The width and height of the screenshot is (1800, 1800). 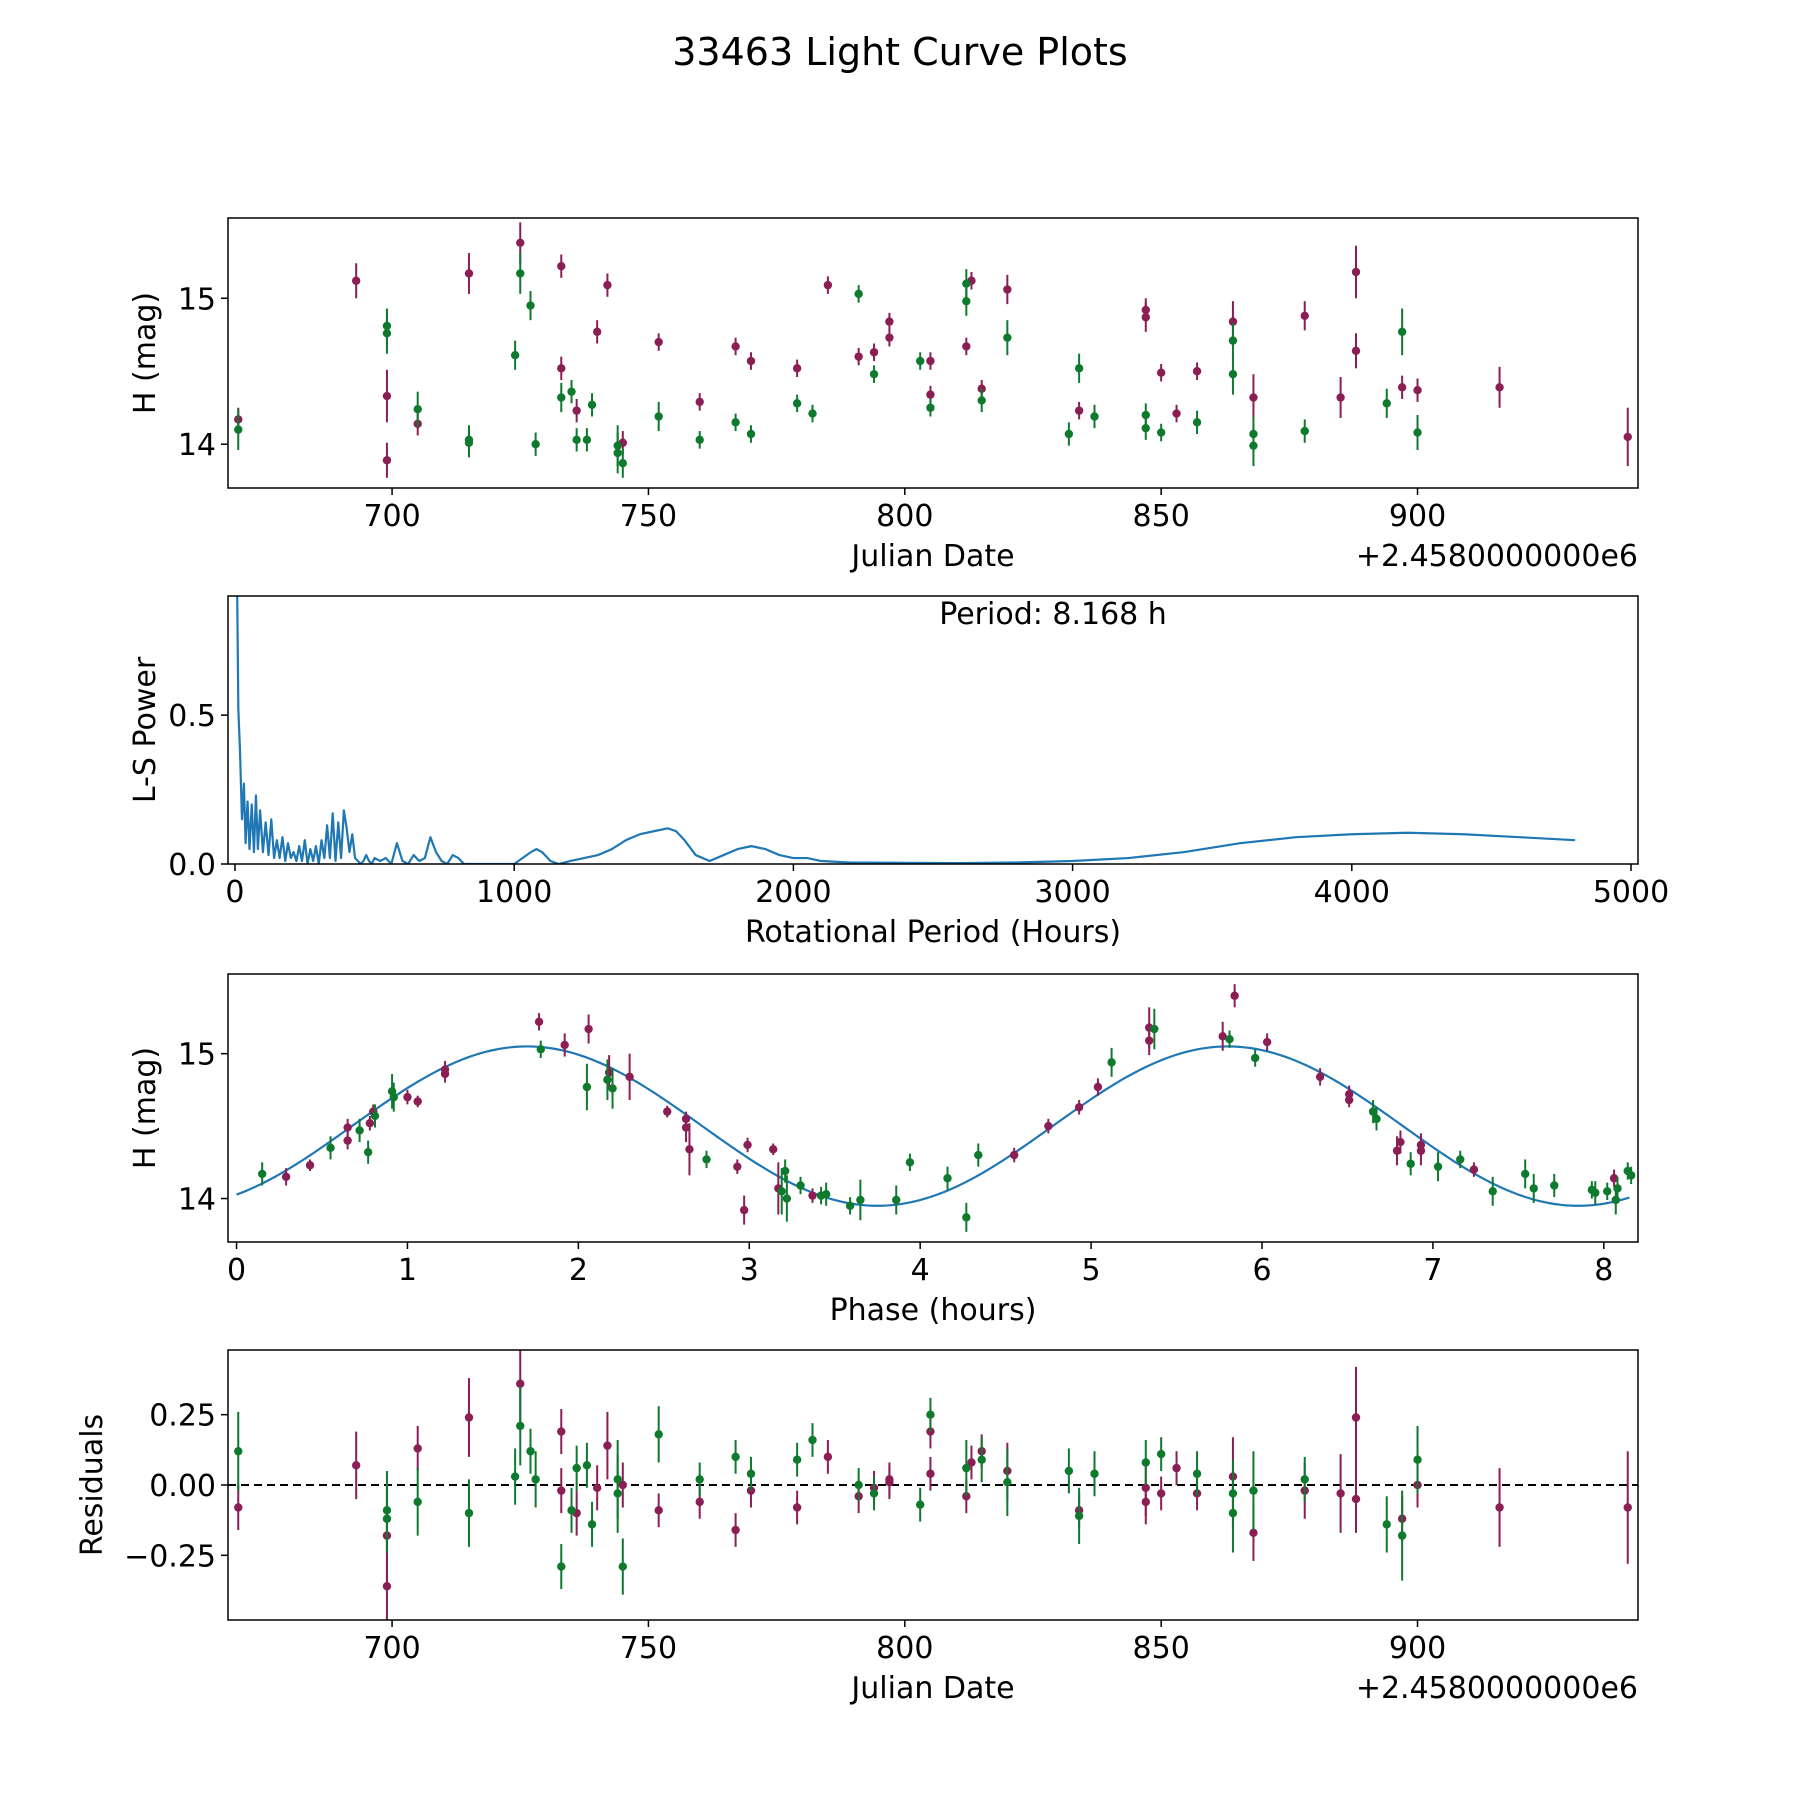 I want to click on period-annotation: Period: 8.168 h, so click(x=1053, y=614).